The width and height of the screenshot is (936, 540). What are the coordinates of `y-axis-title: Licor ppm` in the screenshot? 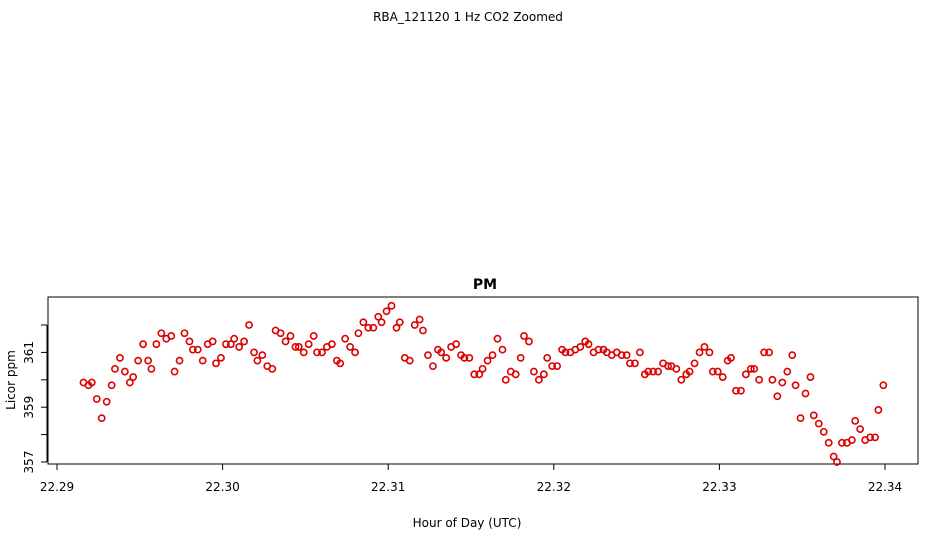 It's located at (11, 380).